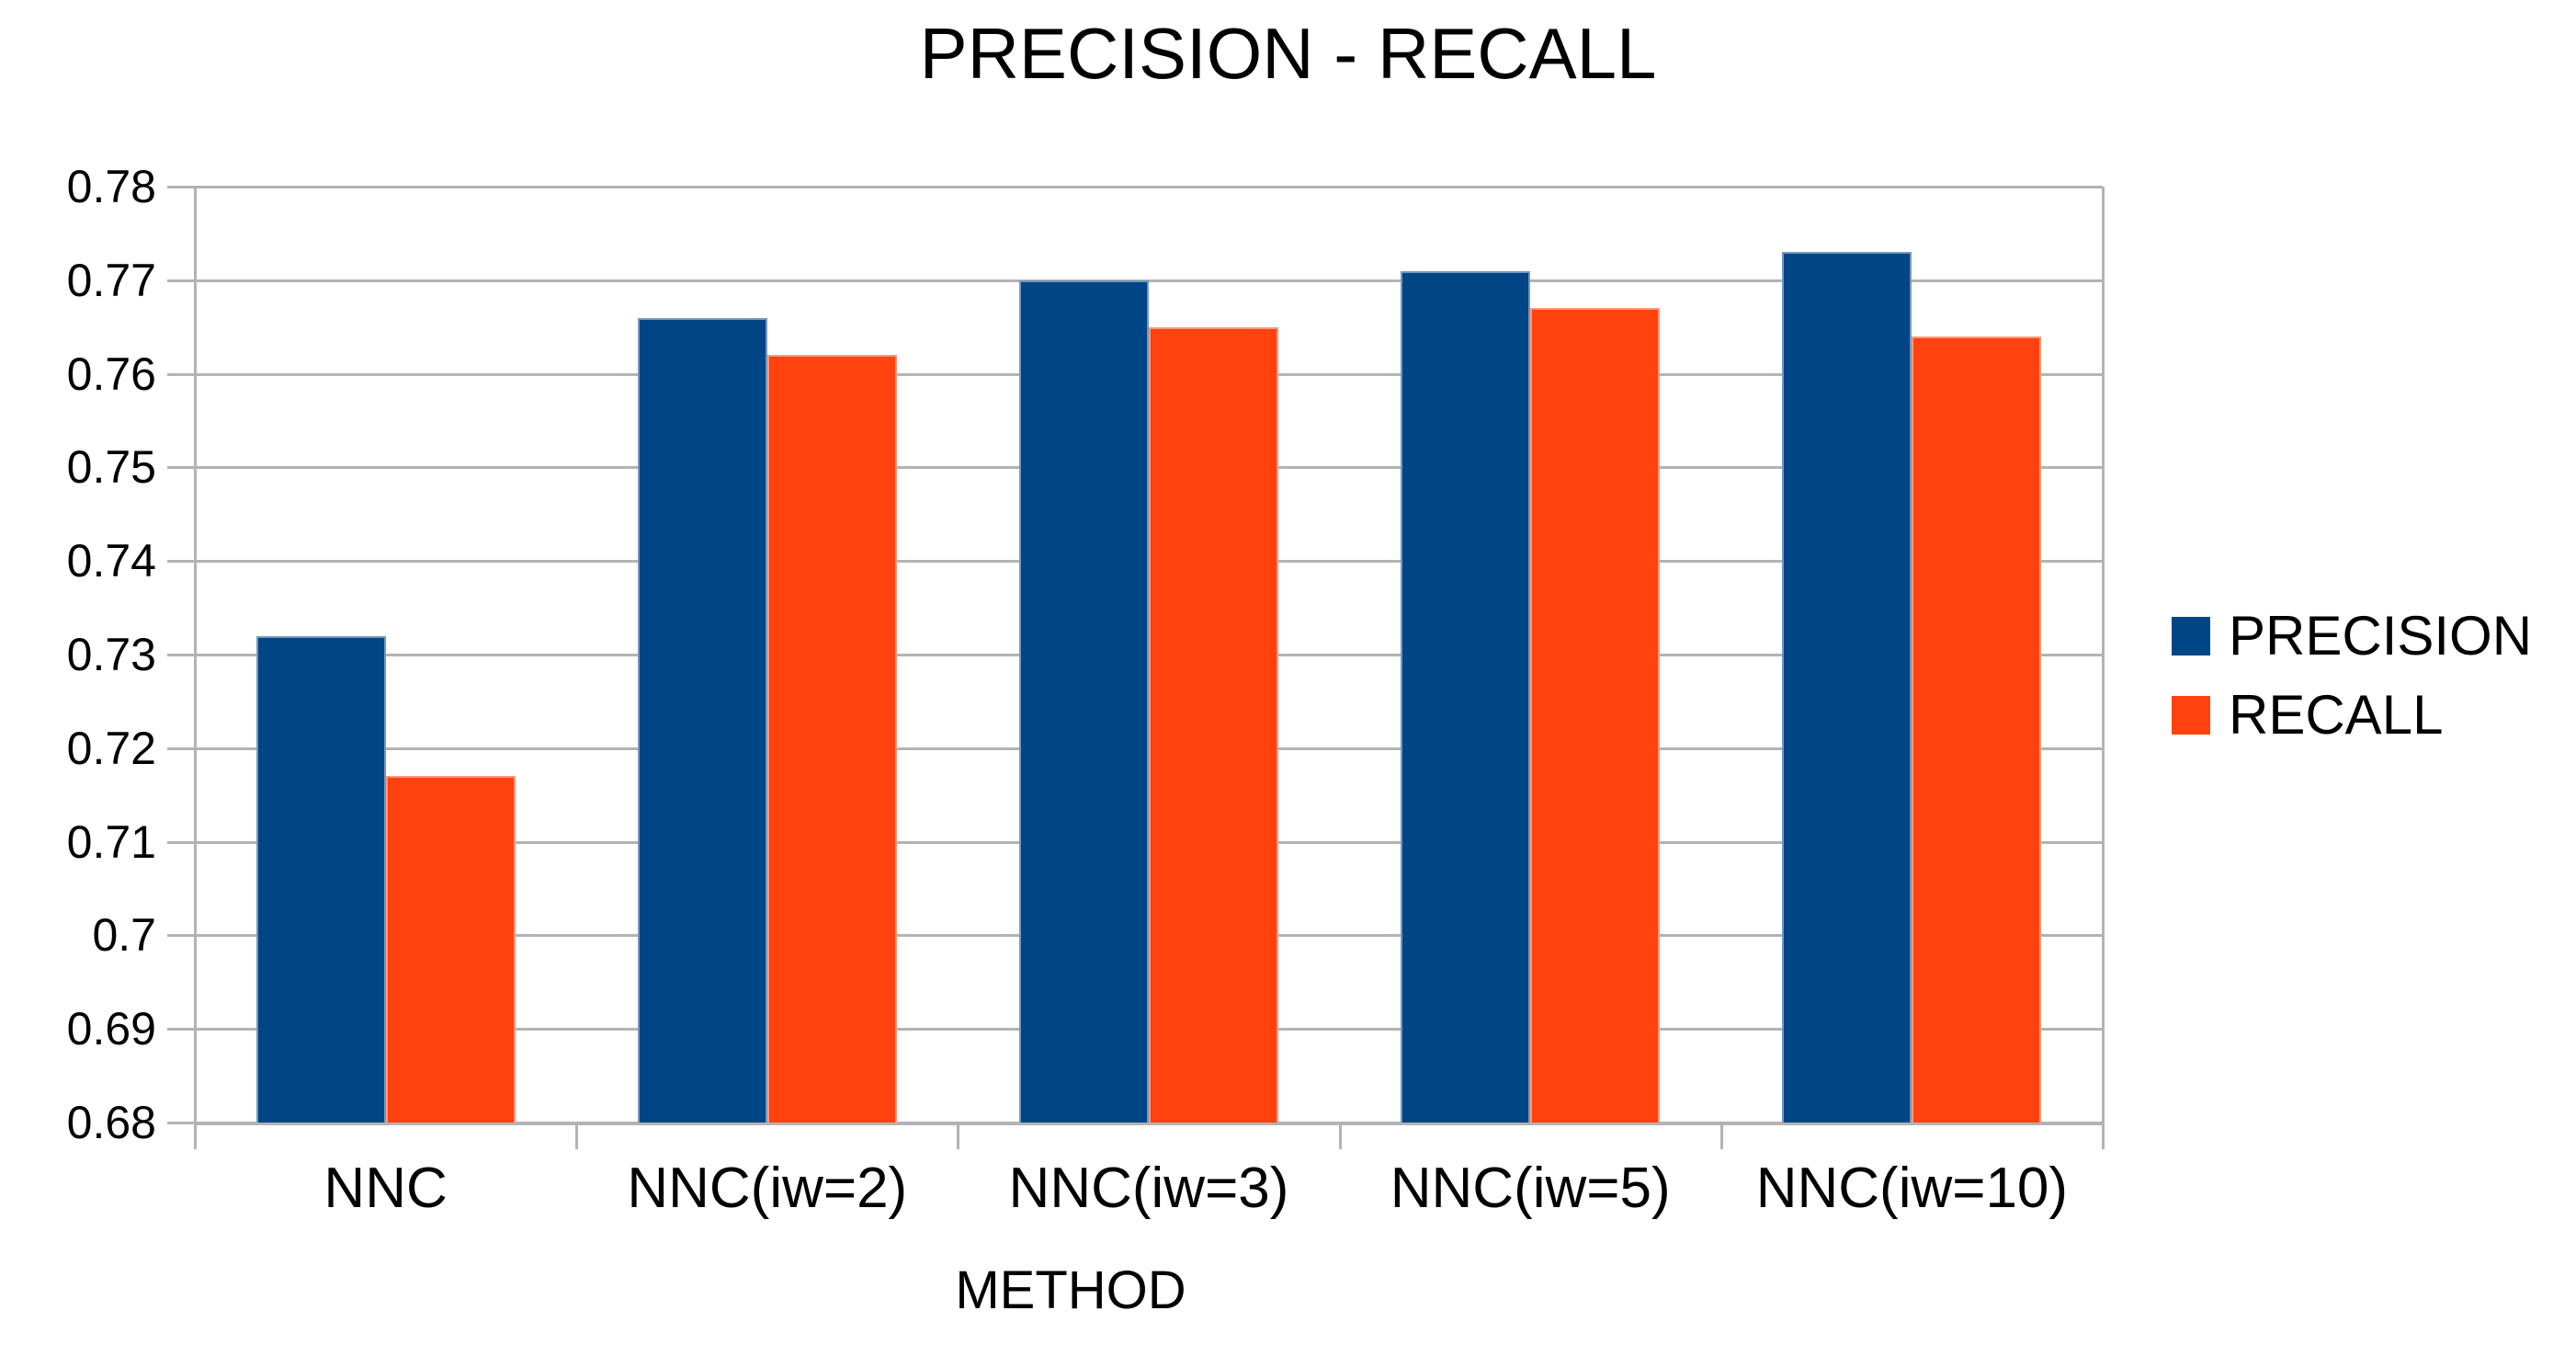  I want to click on bar-recall-NNC(iw=2), so click(832, 739).